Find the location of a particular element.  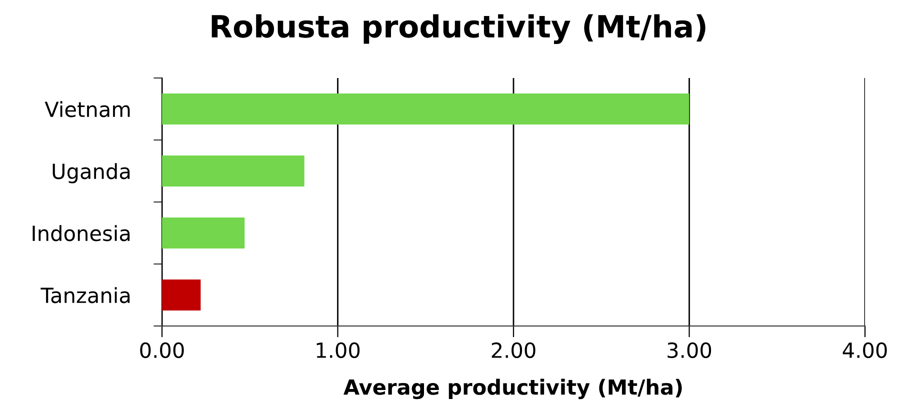

chart-title: Robusta productivity (Mt/ha) is located at coordinates (459, 29).